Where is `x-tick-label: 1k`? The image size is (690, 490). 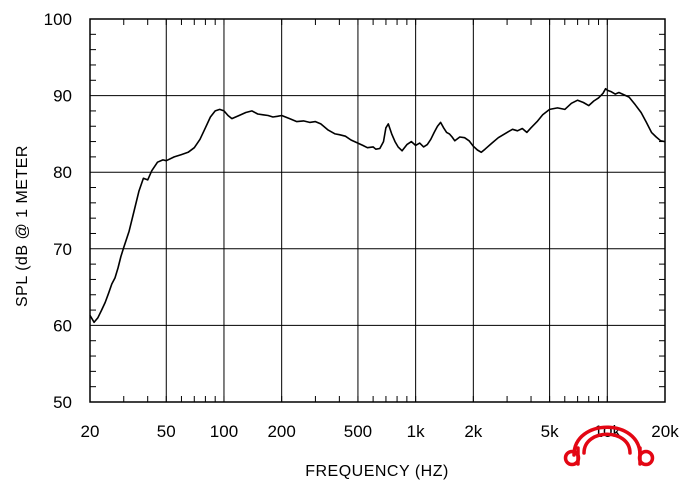 x-tick-label: 1k is located at coordinates (416, 431).